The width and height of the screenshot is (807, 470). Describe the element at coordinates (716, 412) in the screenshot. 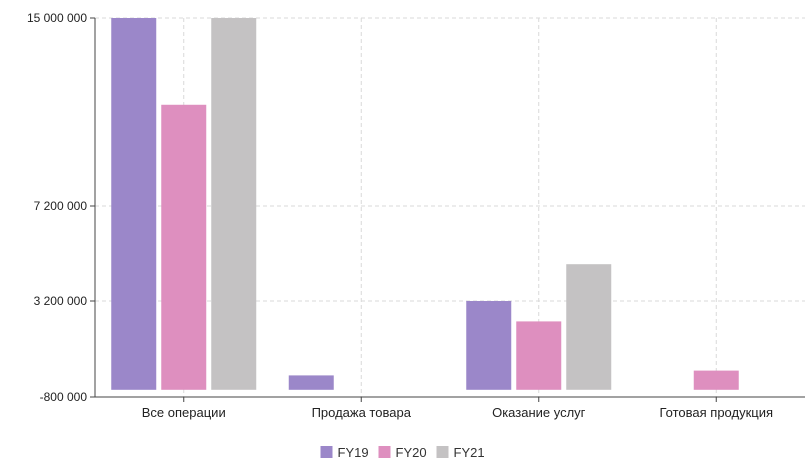

I see `x-tick-label: Готовая продукция` at that location.